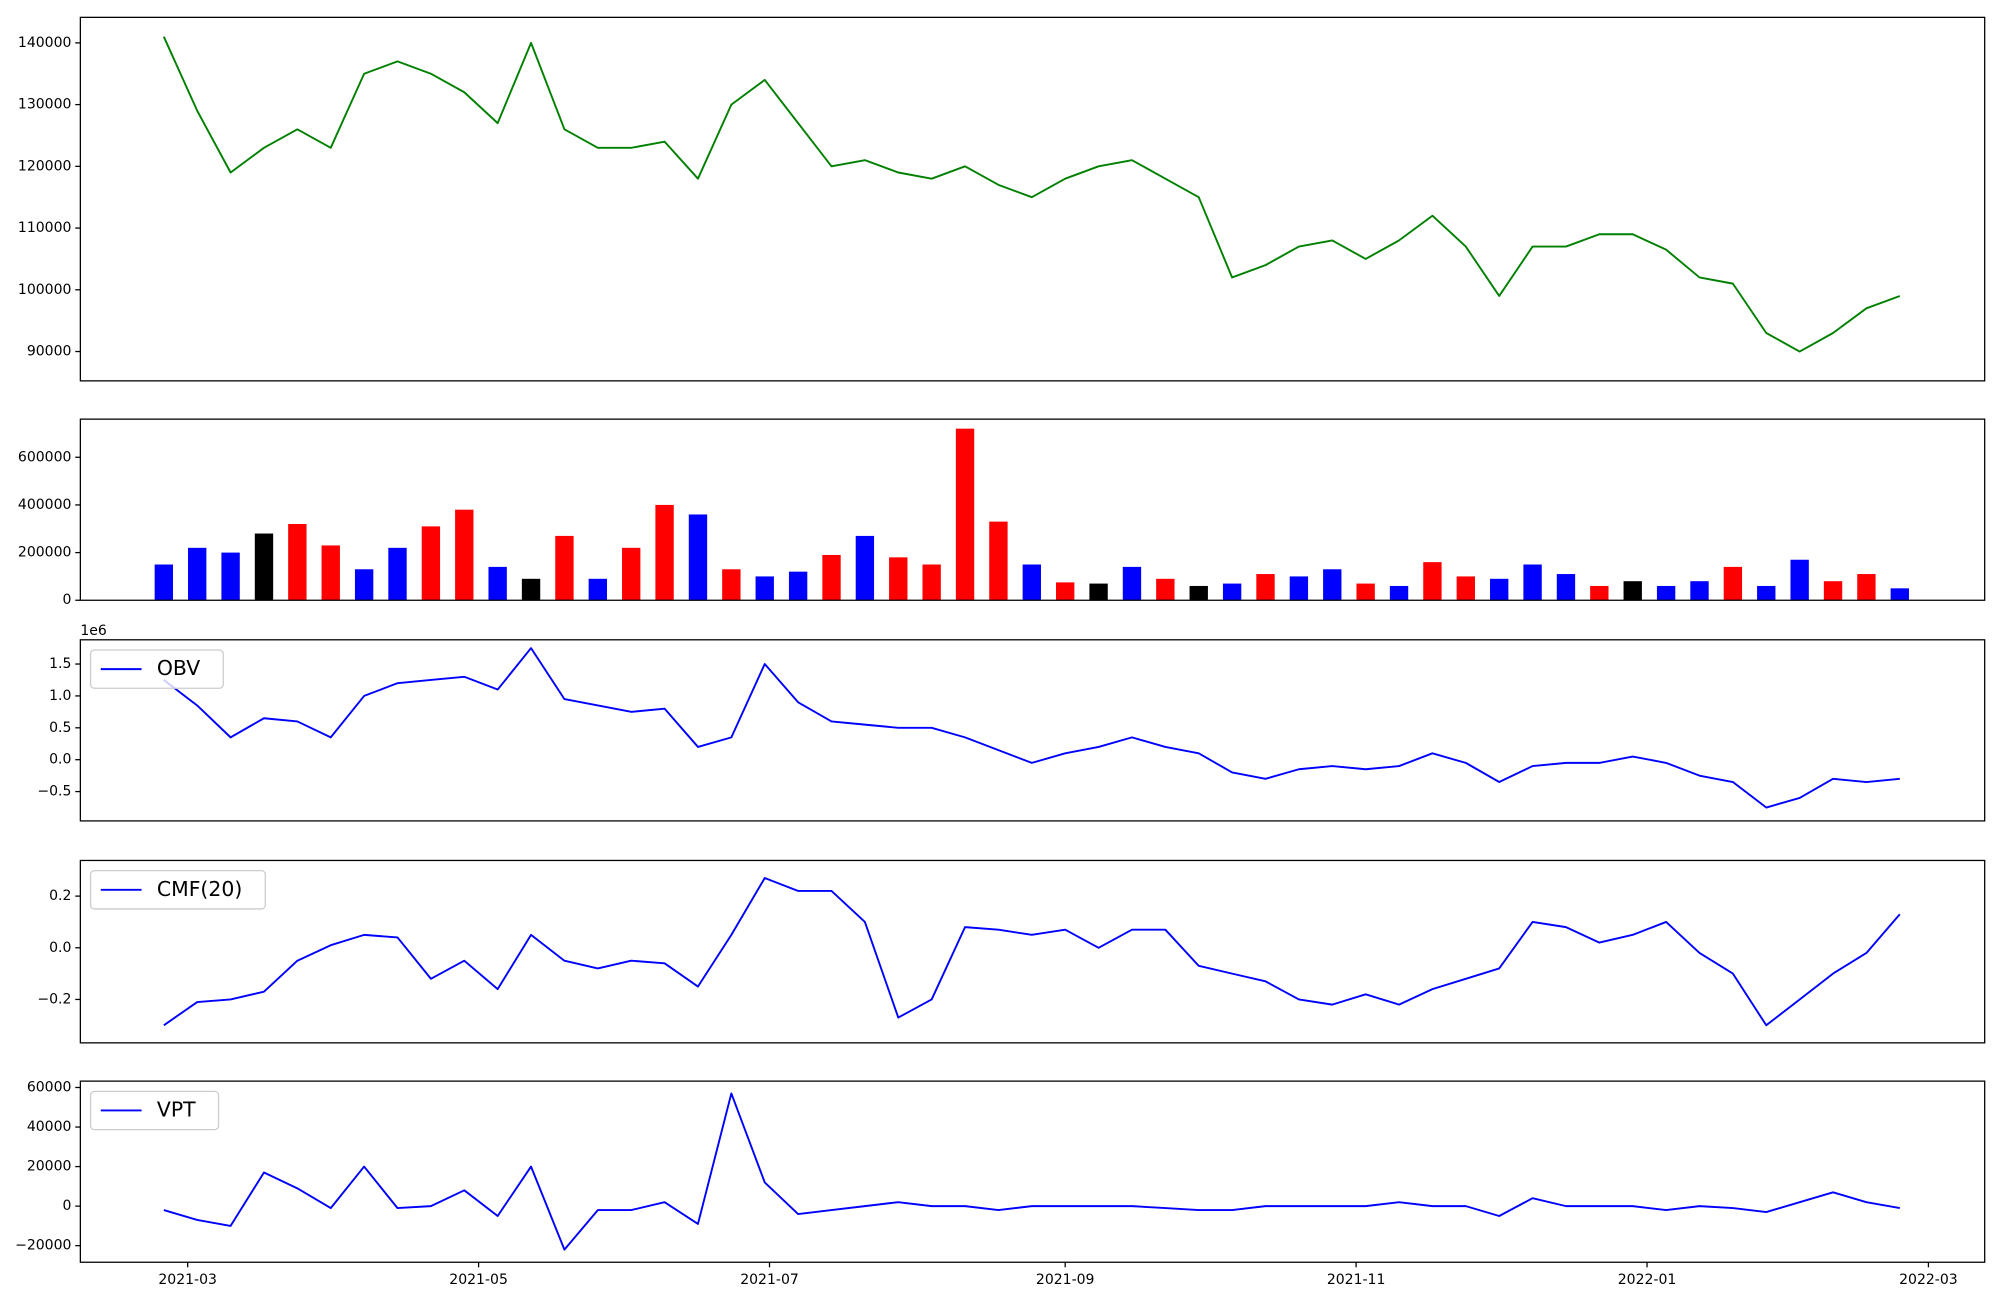 The image size is (2000, 1300). I want to click on y-tick-label: 60000, so click(49, 1088).